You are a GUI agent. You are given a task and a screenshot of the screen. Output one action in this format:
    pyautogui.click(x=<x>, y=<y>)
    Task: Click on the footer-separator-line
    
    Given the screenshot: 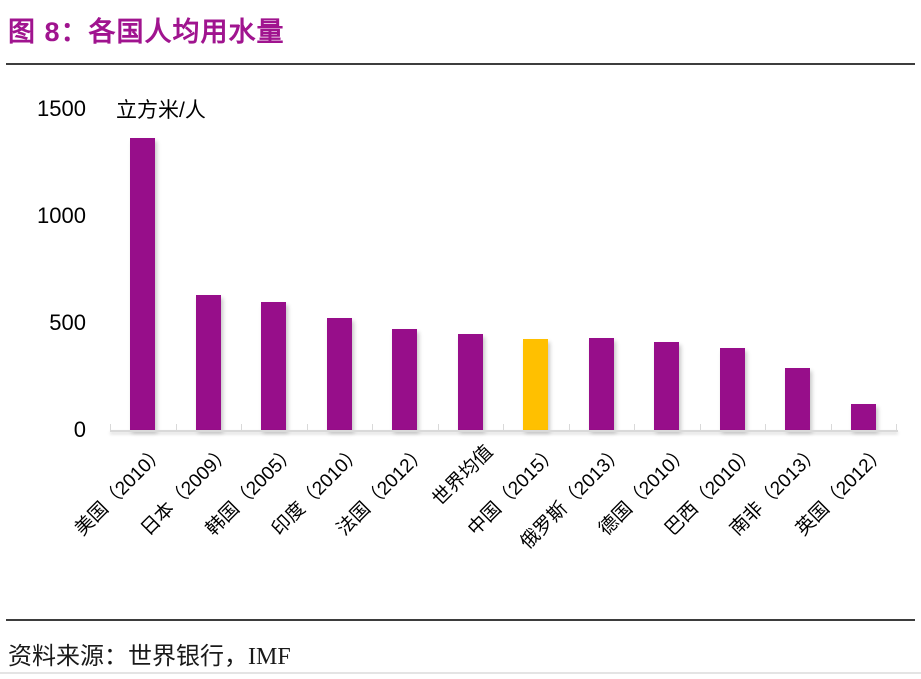 What is the action you would take?
    pyautogui.click(x=460, y=620)
    